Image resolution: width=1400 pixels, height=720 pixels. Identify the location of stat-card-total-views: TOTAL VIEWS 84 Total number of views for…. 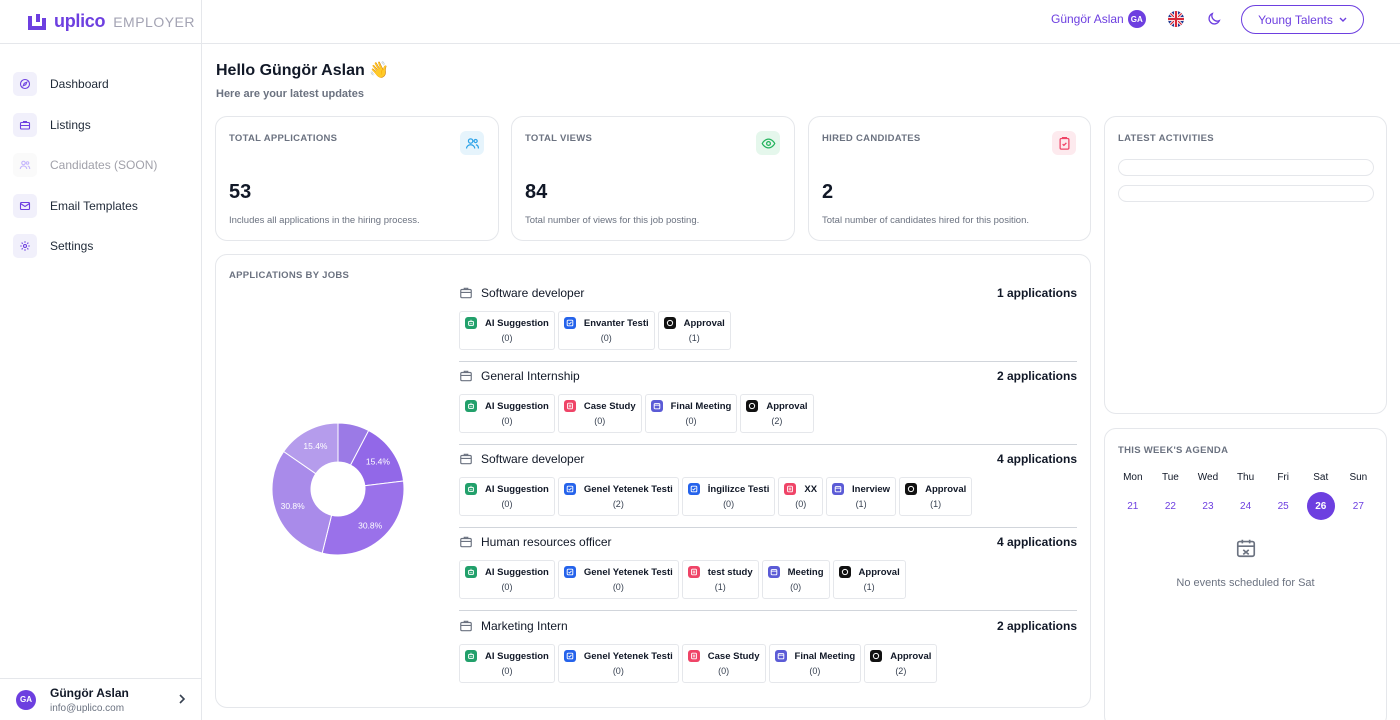
(653, 178).